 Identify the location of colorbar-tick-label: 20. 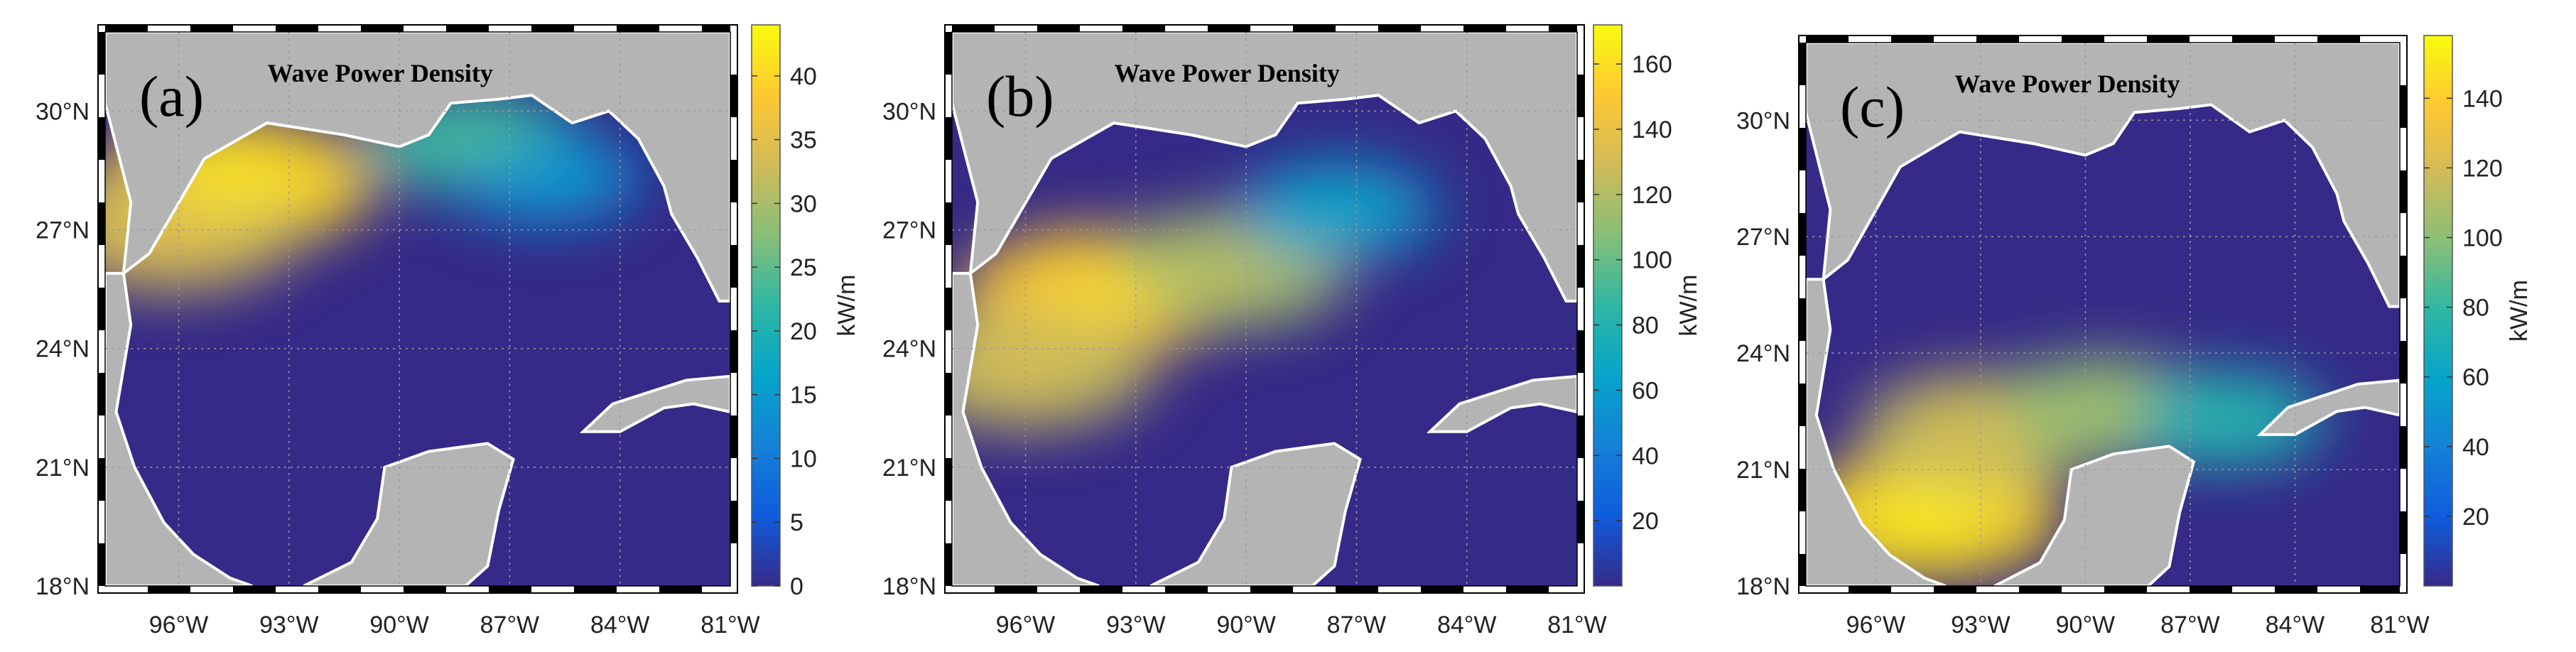
(2475, 518).